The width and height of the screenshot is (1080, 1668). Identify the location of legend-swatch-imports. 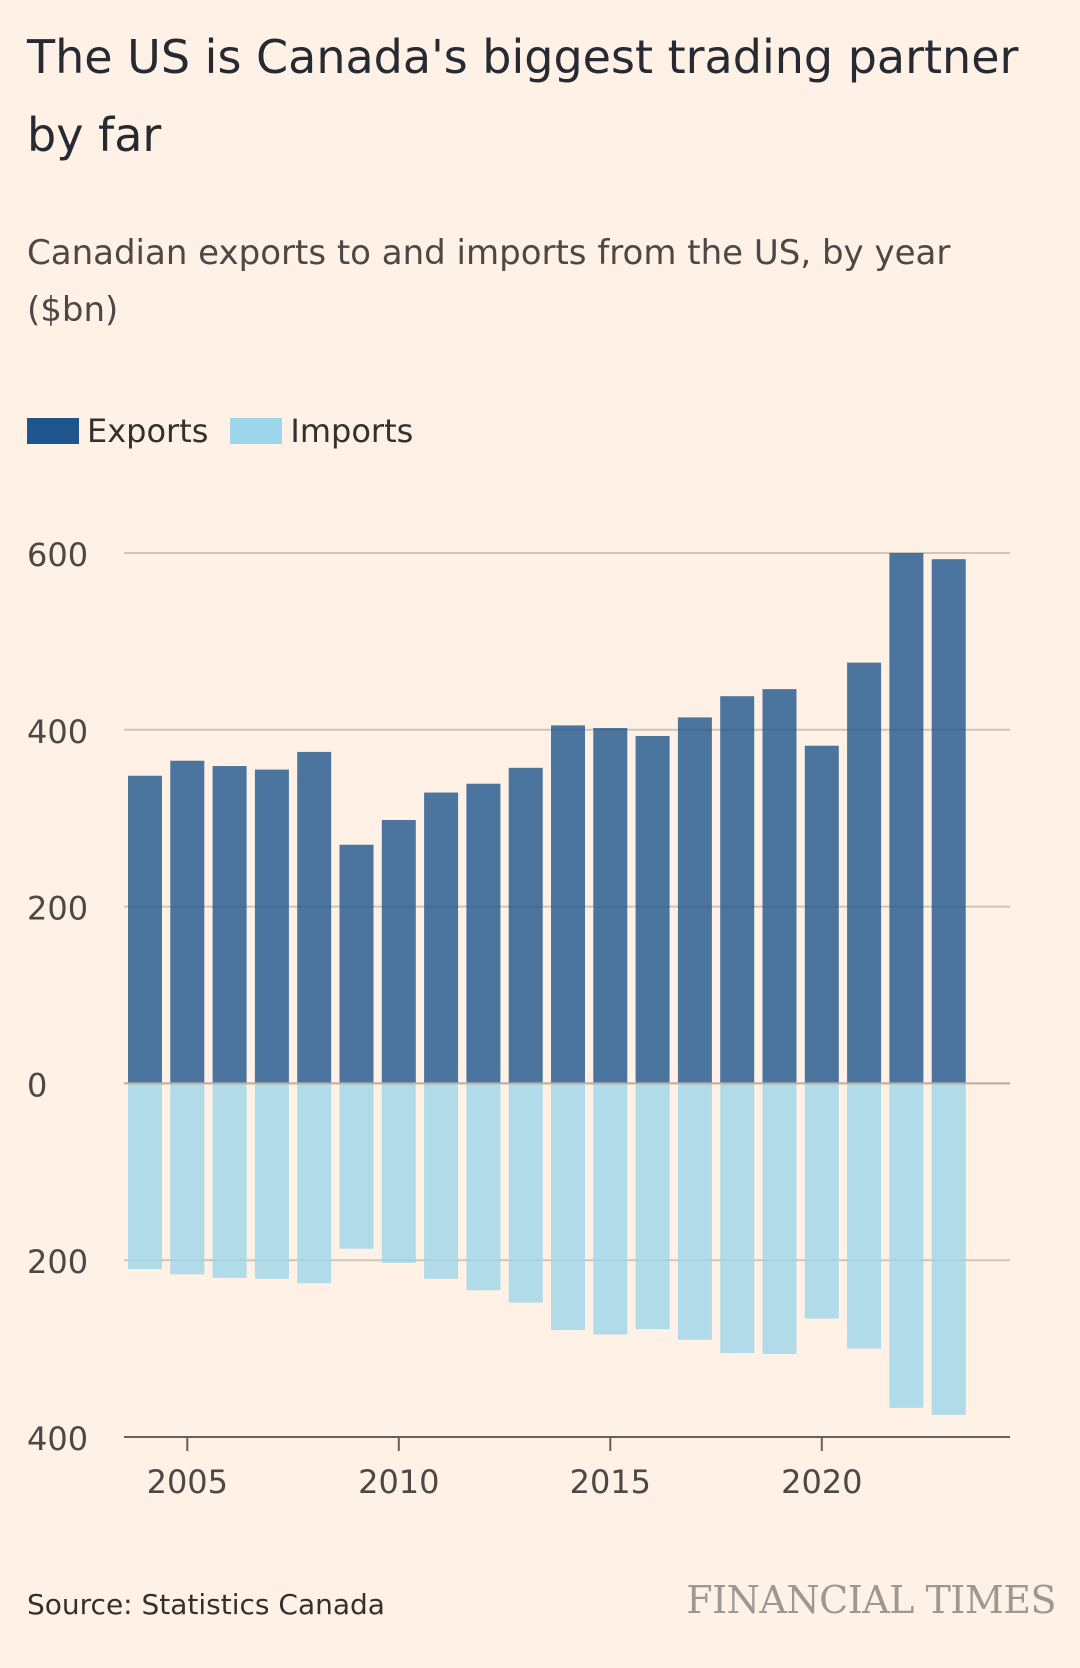
(256, 431).